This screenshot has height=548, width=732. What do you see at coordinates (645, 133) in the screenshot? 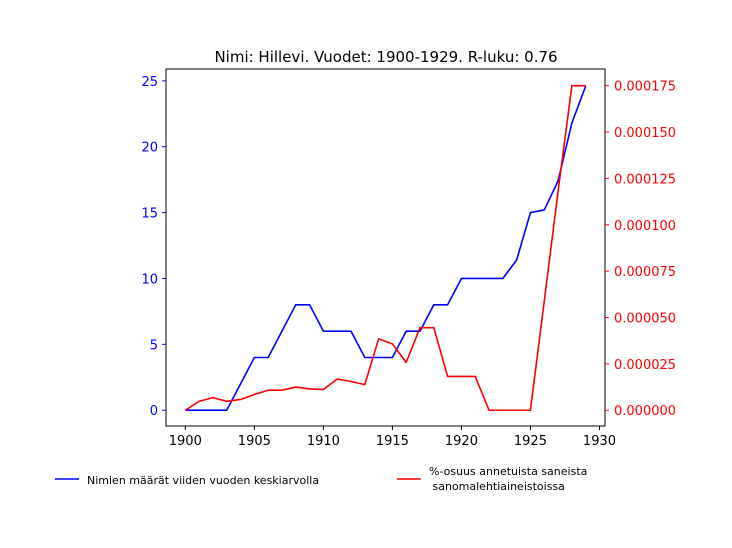
I see `y-right-tick-label: 0.000150` at bounding box center [645, 133].